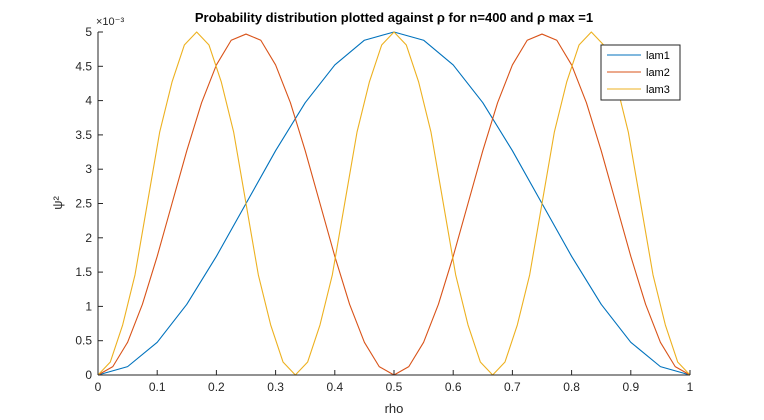 This screenshot has width=764, height=420. What do you see at coordinates (83, 135) in the screenshot?
I see `y-tick-label: 3.5` at bounding box center [83, 135].